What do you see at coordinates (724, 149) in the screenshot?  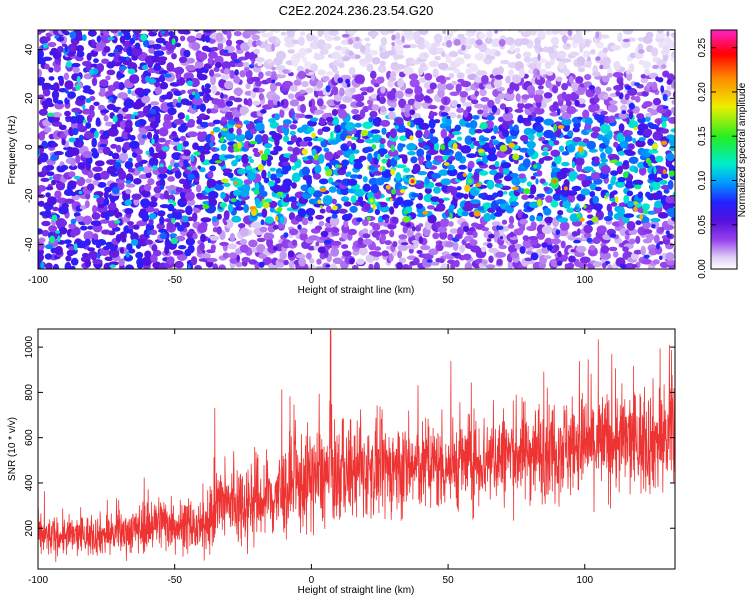 I see `colorbar-gradient` at bounding box center [724, 149].